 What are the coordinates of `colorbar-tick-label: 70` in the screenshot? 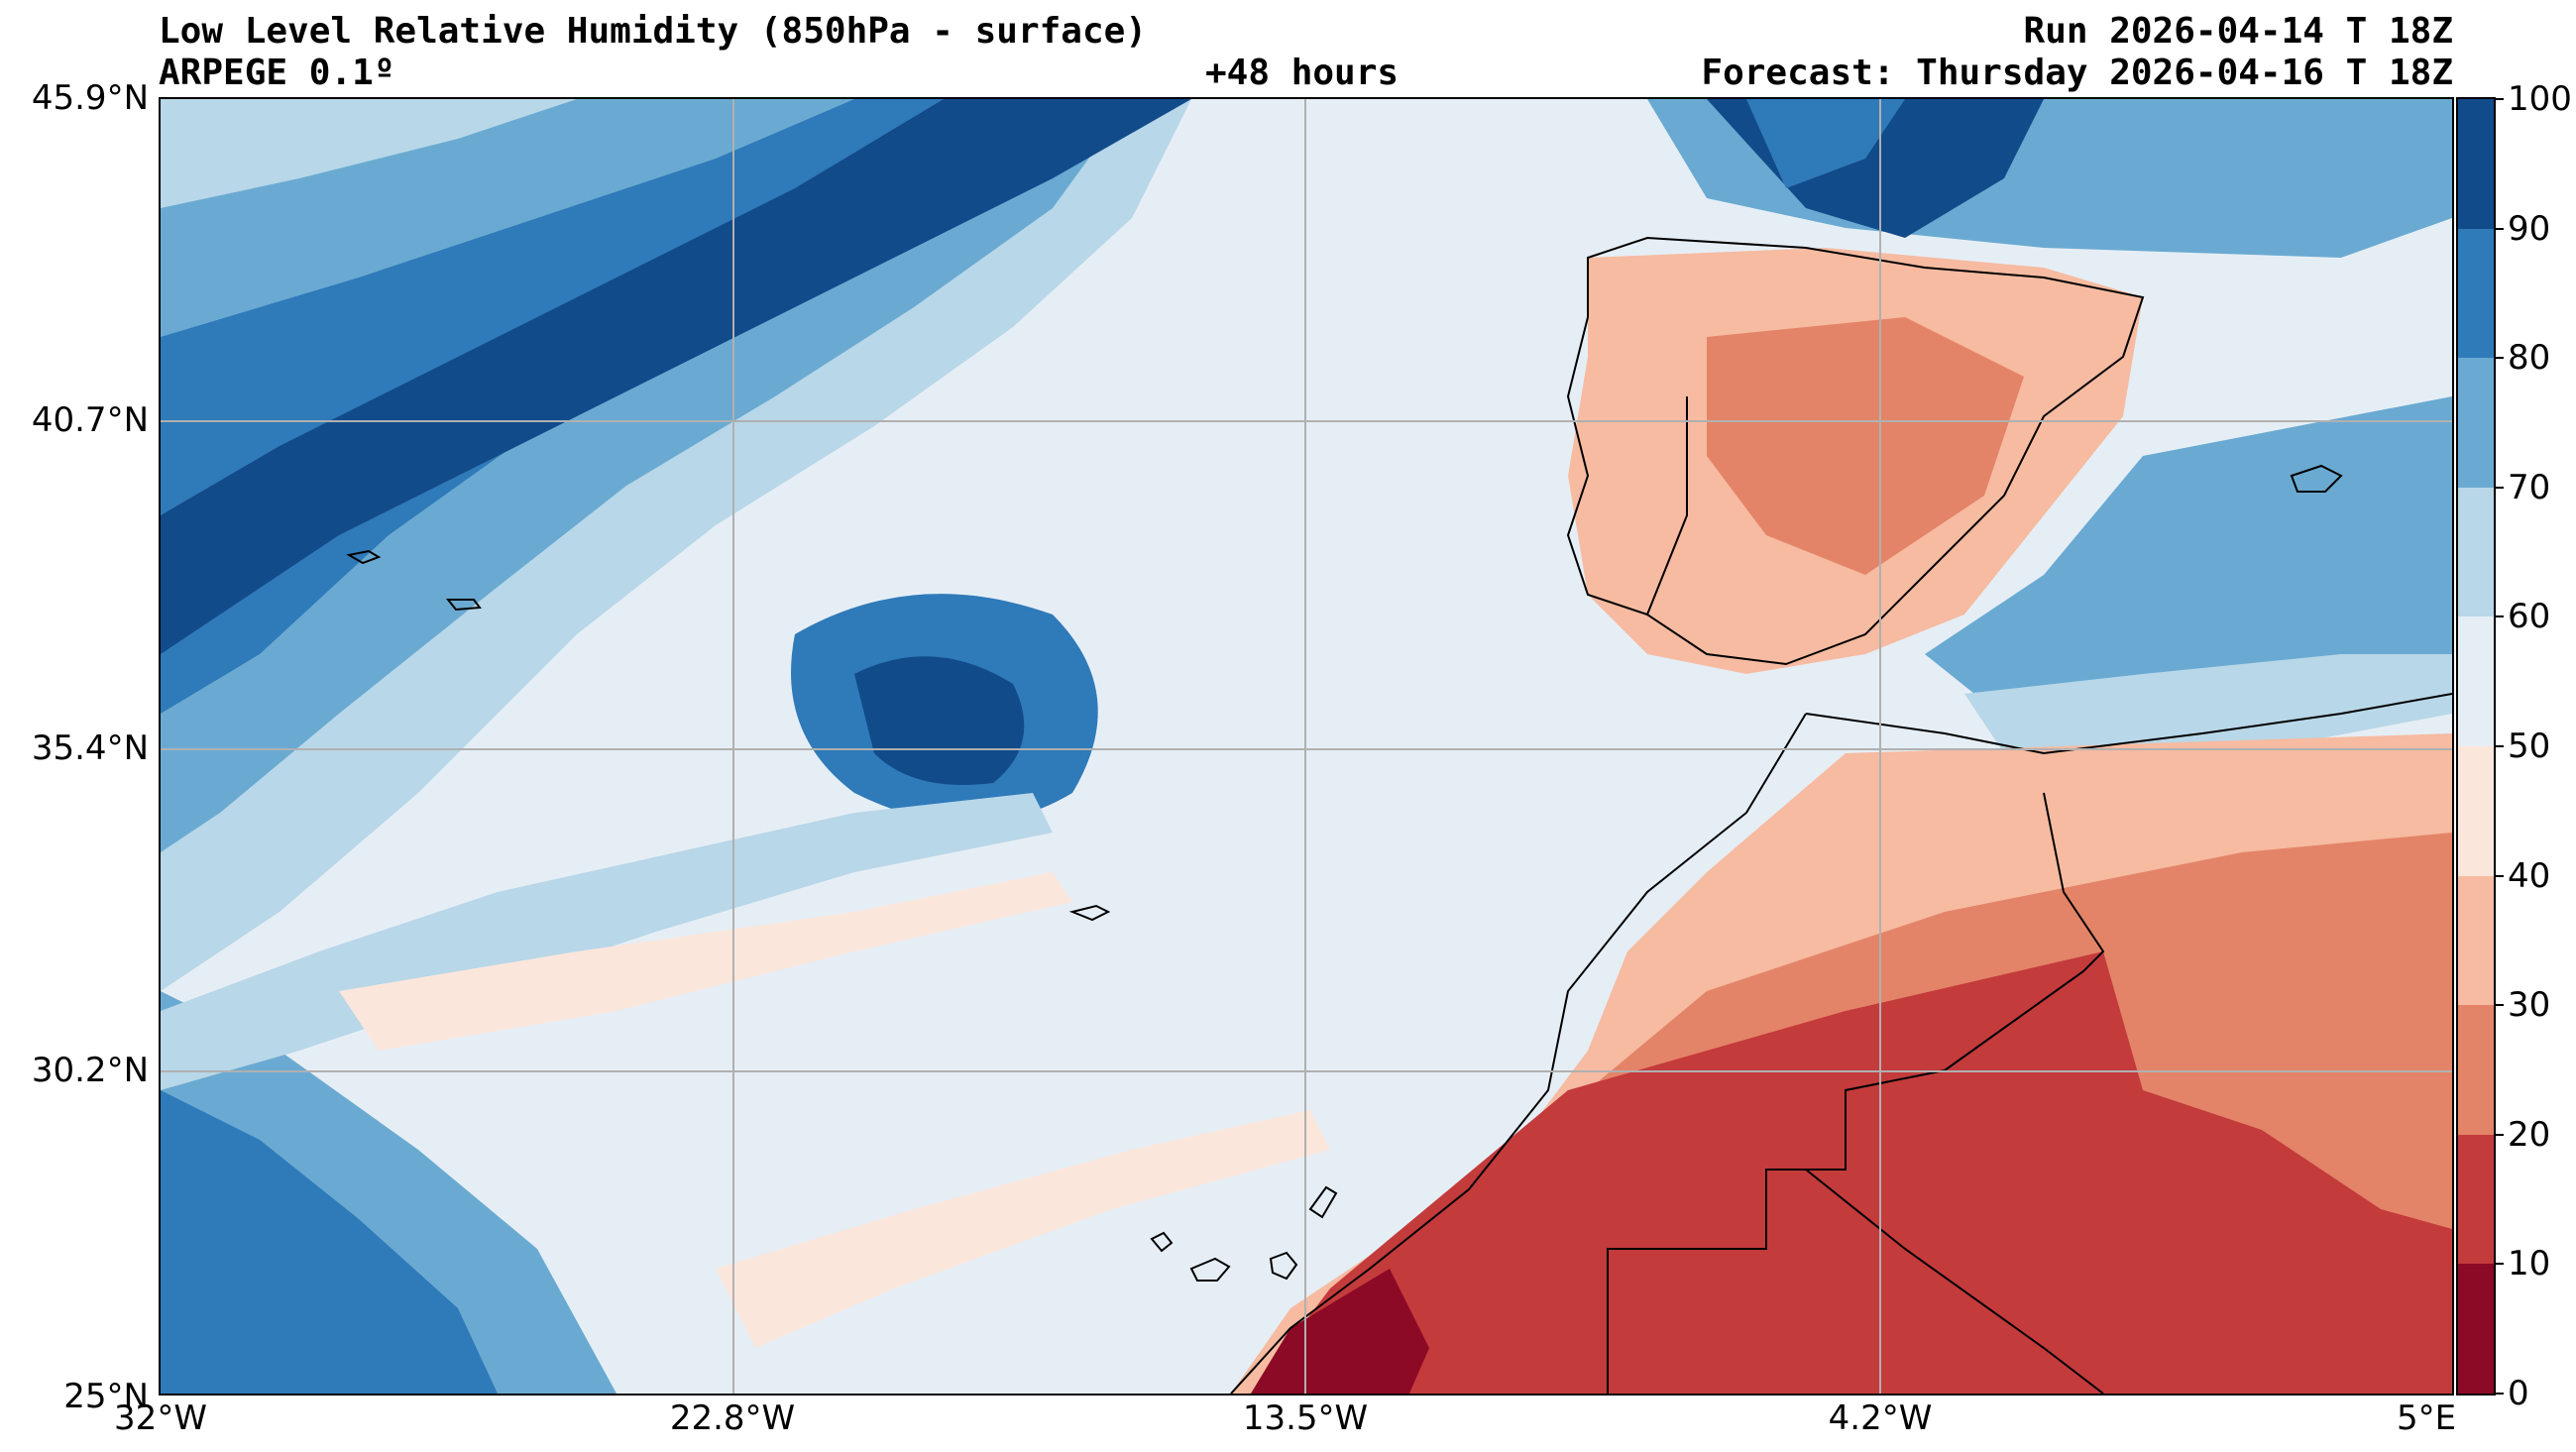 It's located at (2529, 487).